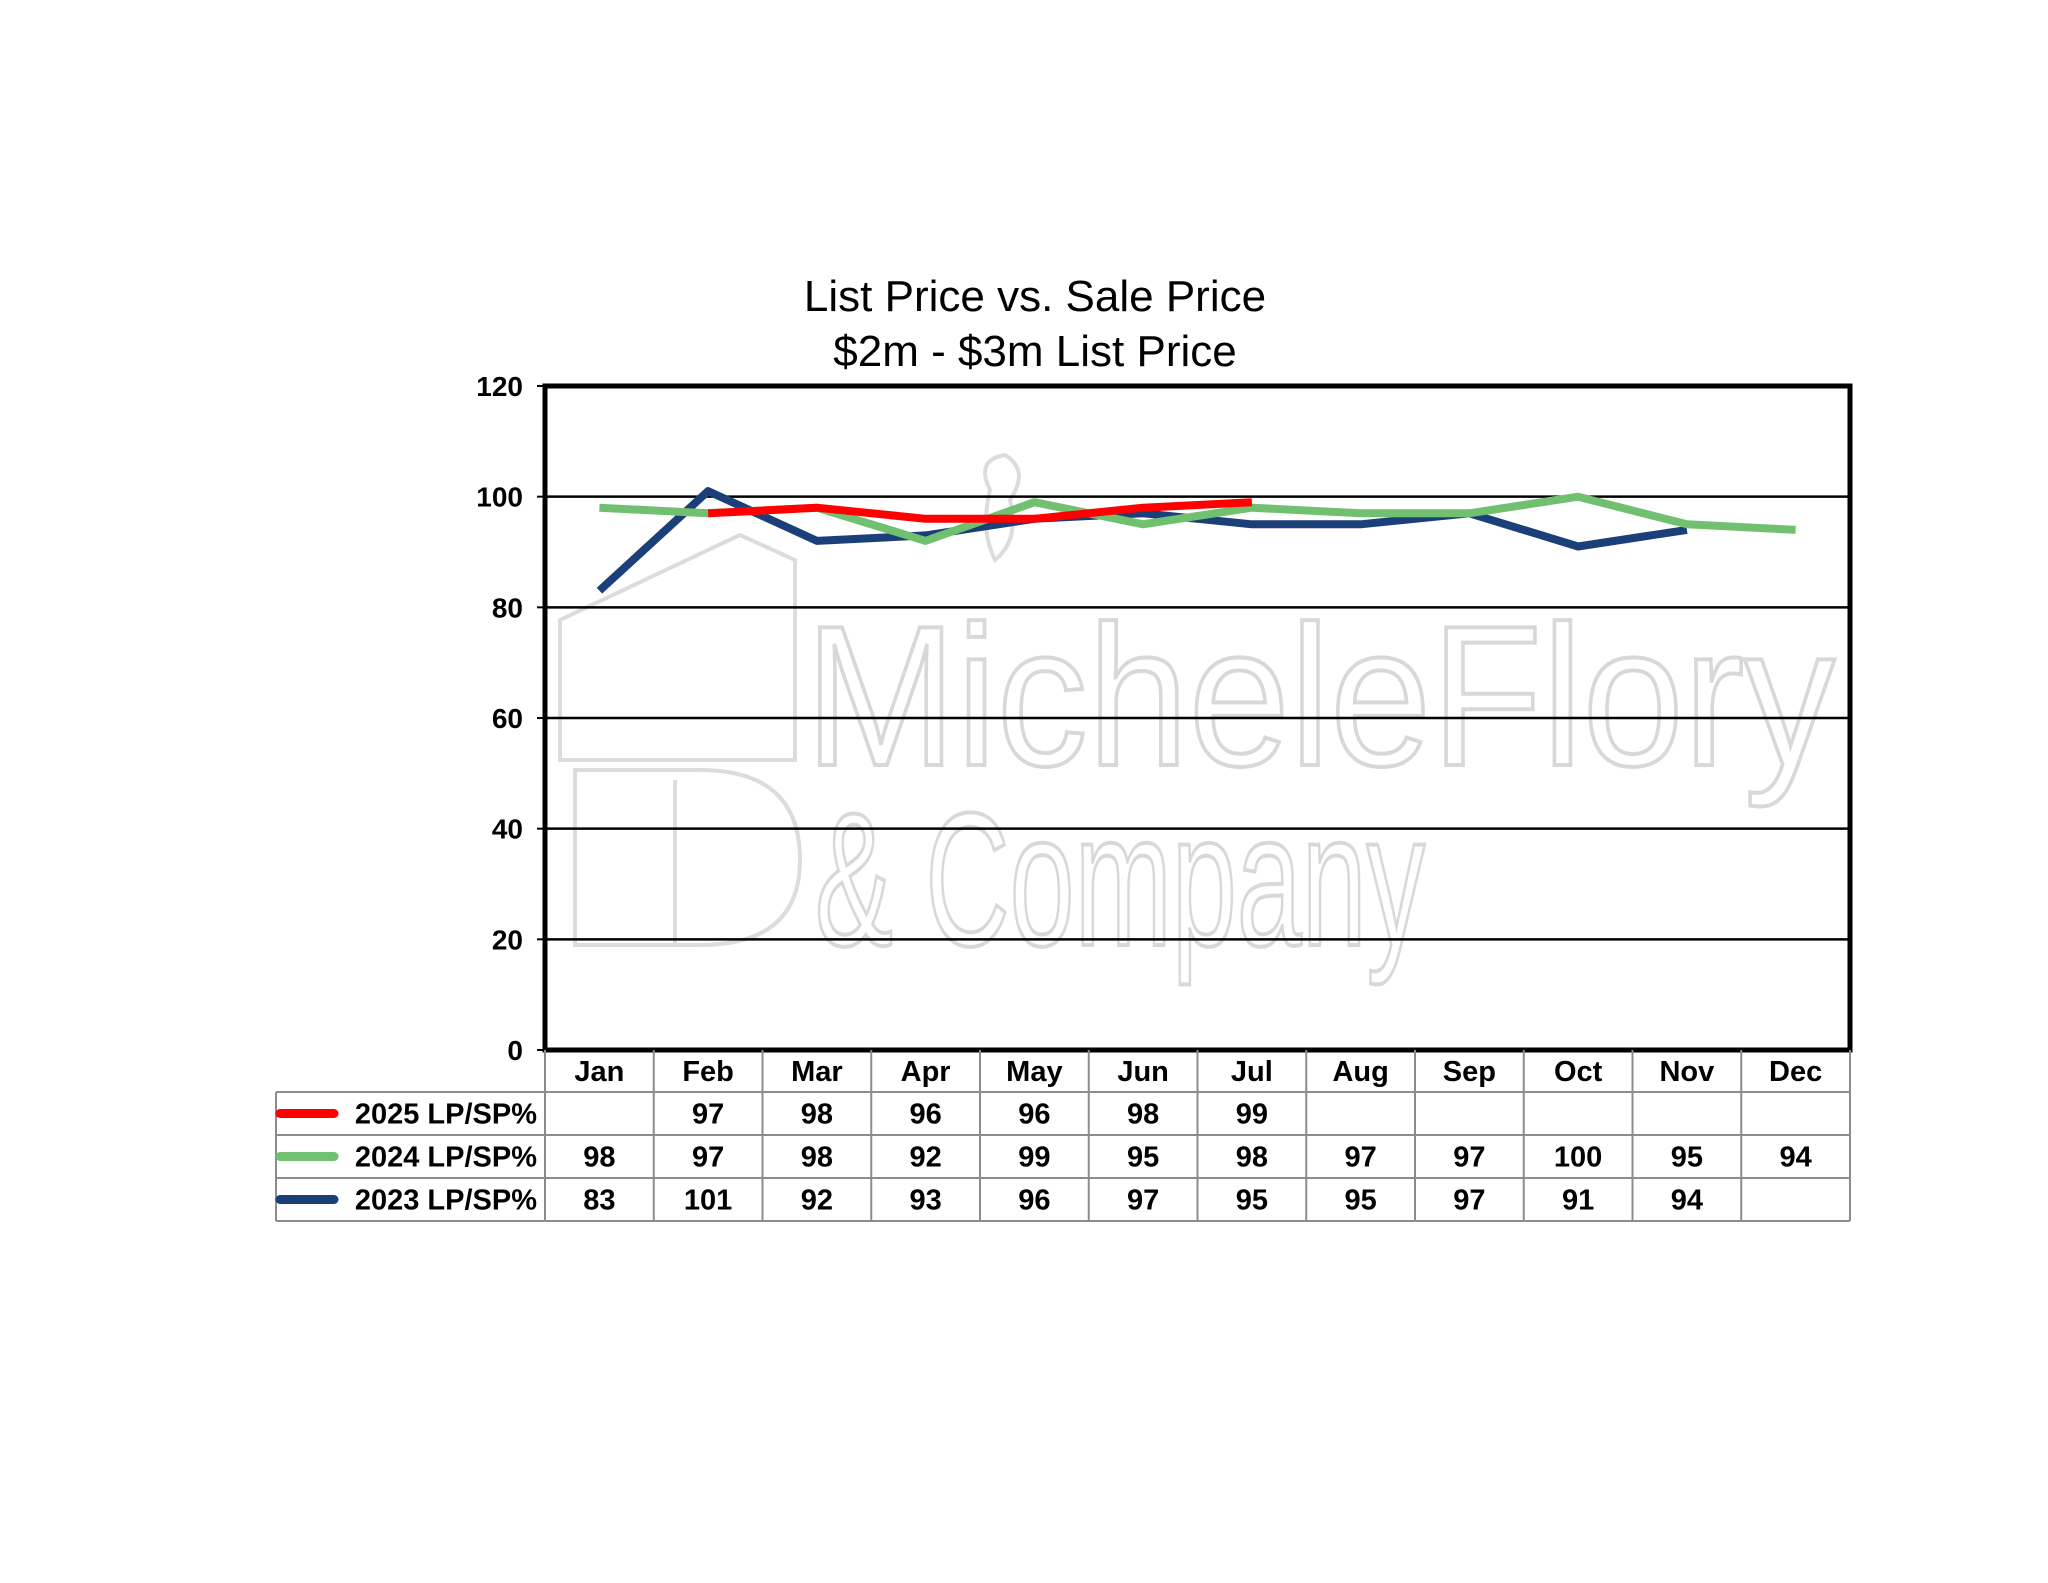 This screenshot has width=2048, height=1583. I want to click on category-label: Feb, so click(708, 1072).